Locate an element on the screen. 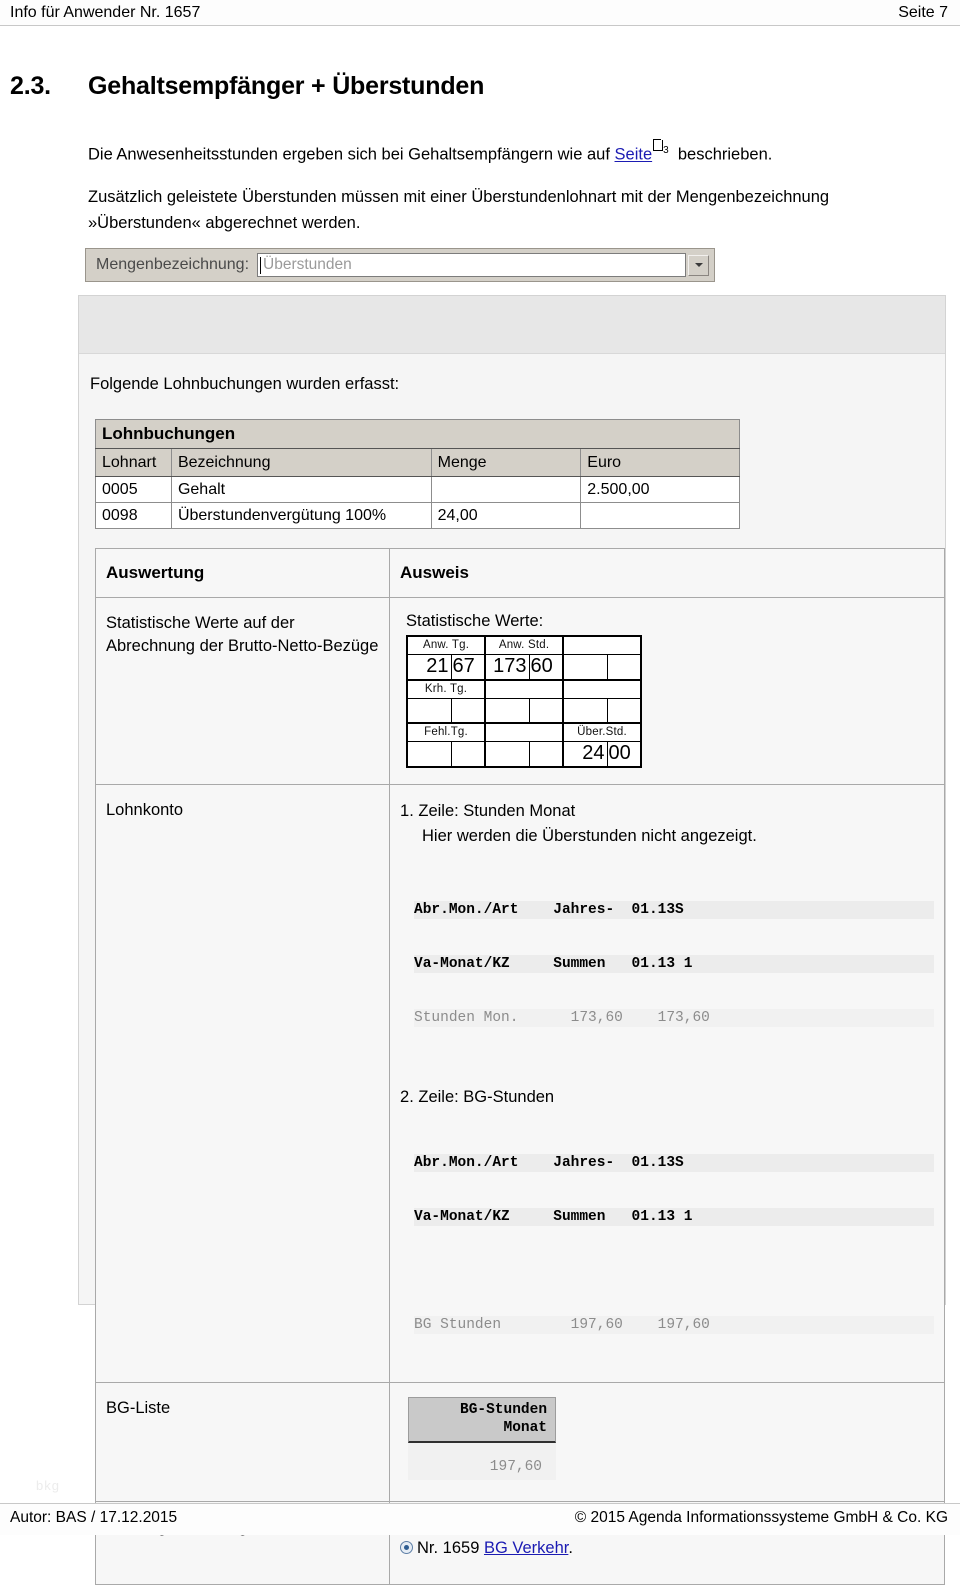  bg-box-head-line1: BG-Stunden is located at coordinates (504, 1410).